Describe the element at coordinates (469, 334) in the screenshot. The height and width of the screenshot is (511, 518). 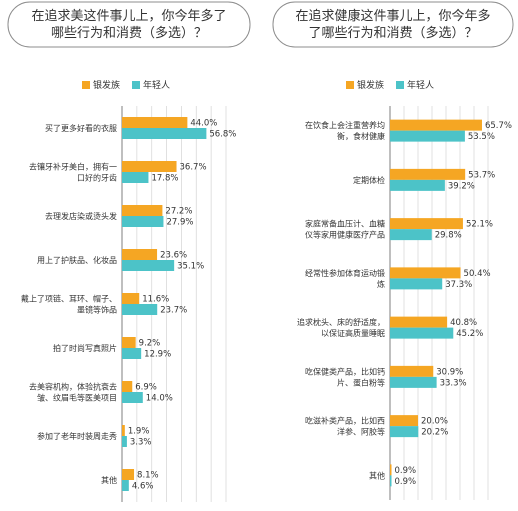
I see `data-label: 45.2%` at that location.